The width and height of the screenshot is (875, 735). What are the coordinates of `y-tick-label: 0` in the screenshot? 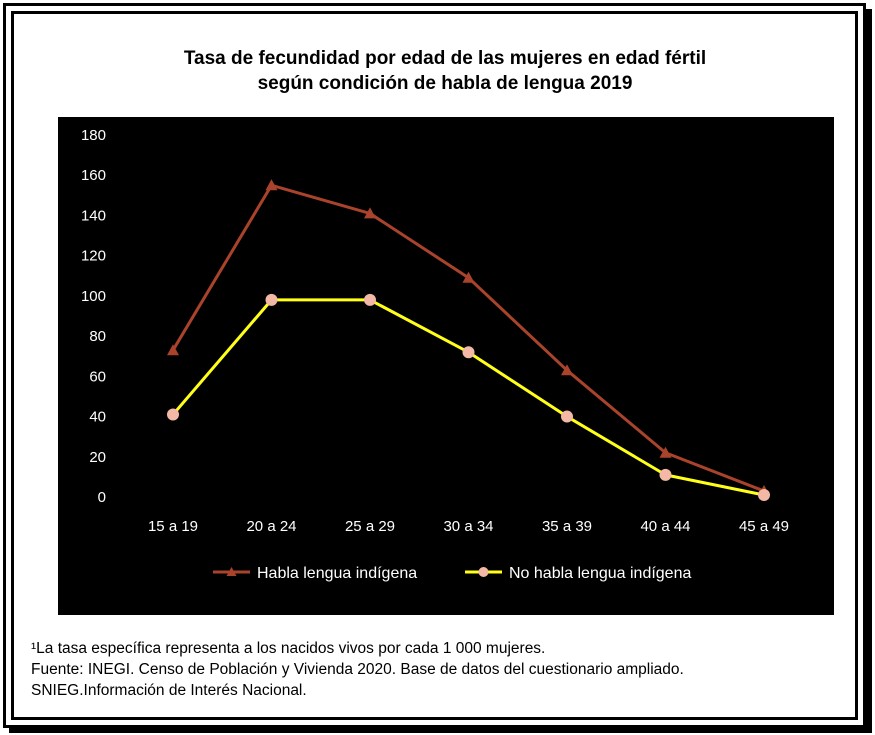 It's located at (102, 497).